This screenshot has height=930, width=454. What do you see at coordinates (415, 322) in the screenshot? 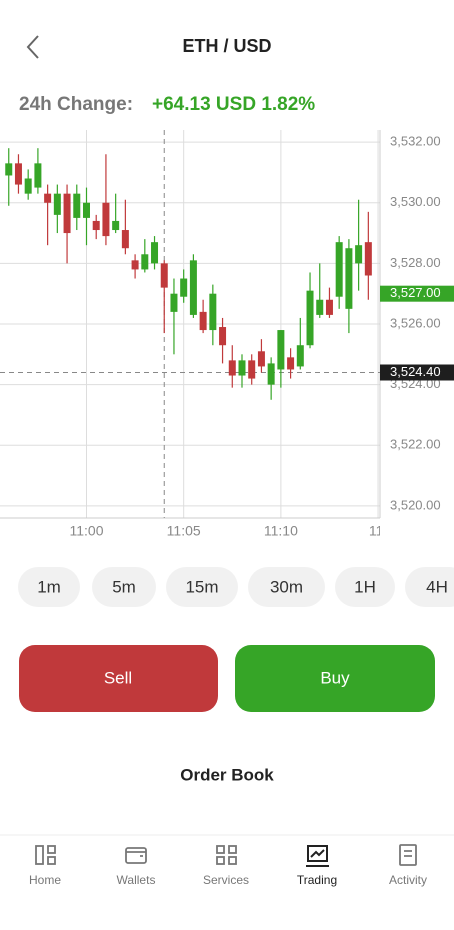
I see `y-tick-label: 3,526.00` at bounding box center [415, 322].